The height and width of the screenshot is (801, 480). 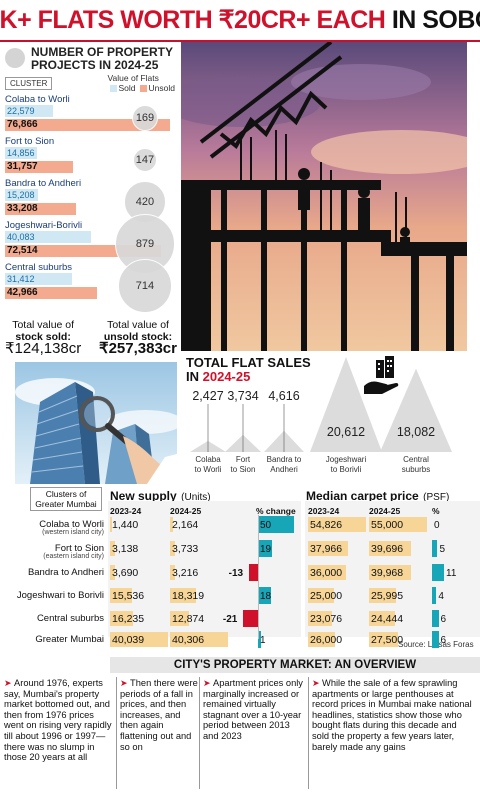 What do you see at coordinates (362, 496) in the screenshot?
I see `price-title: Median carpet price` at bounding box center [362, 496].